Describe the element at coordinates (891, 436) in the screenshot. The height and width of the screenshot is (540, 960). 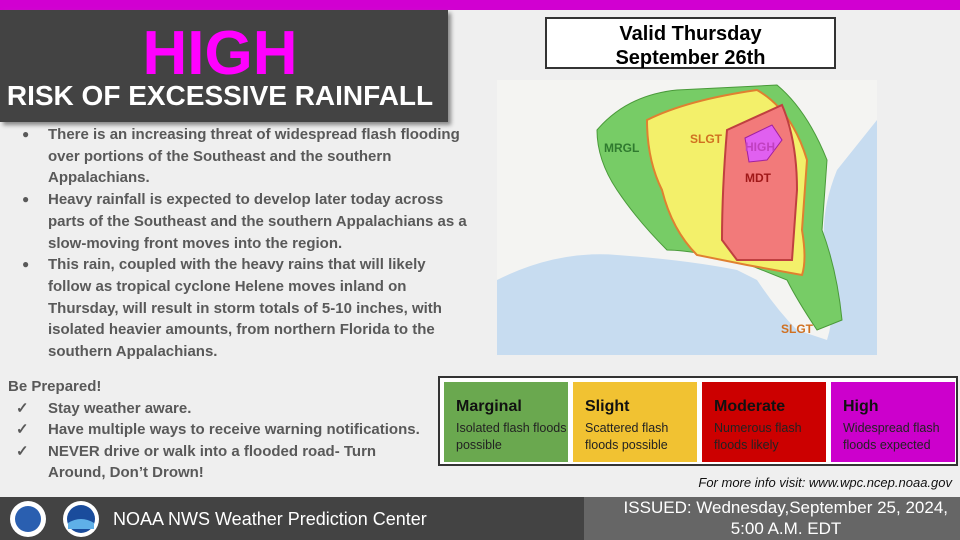
I see `legend-text: Widespread flash floods expected` at that location.